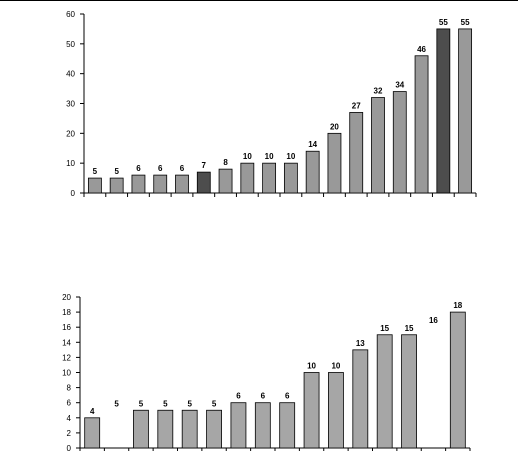 The width and height of the screenshot is (518, 451). I want to click on y-tick-label: 50, so click(70, 44).